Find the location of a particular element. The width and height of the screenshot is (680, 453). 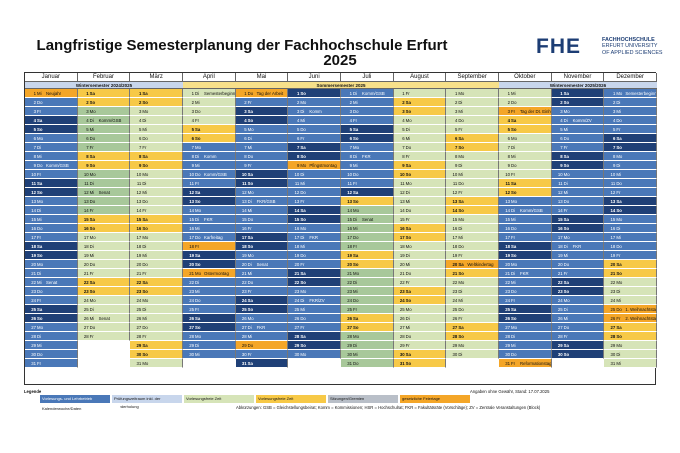

day-number: 12 is located at coordinates (349, 192).